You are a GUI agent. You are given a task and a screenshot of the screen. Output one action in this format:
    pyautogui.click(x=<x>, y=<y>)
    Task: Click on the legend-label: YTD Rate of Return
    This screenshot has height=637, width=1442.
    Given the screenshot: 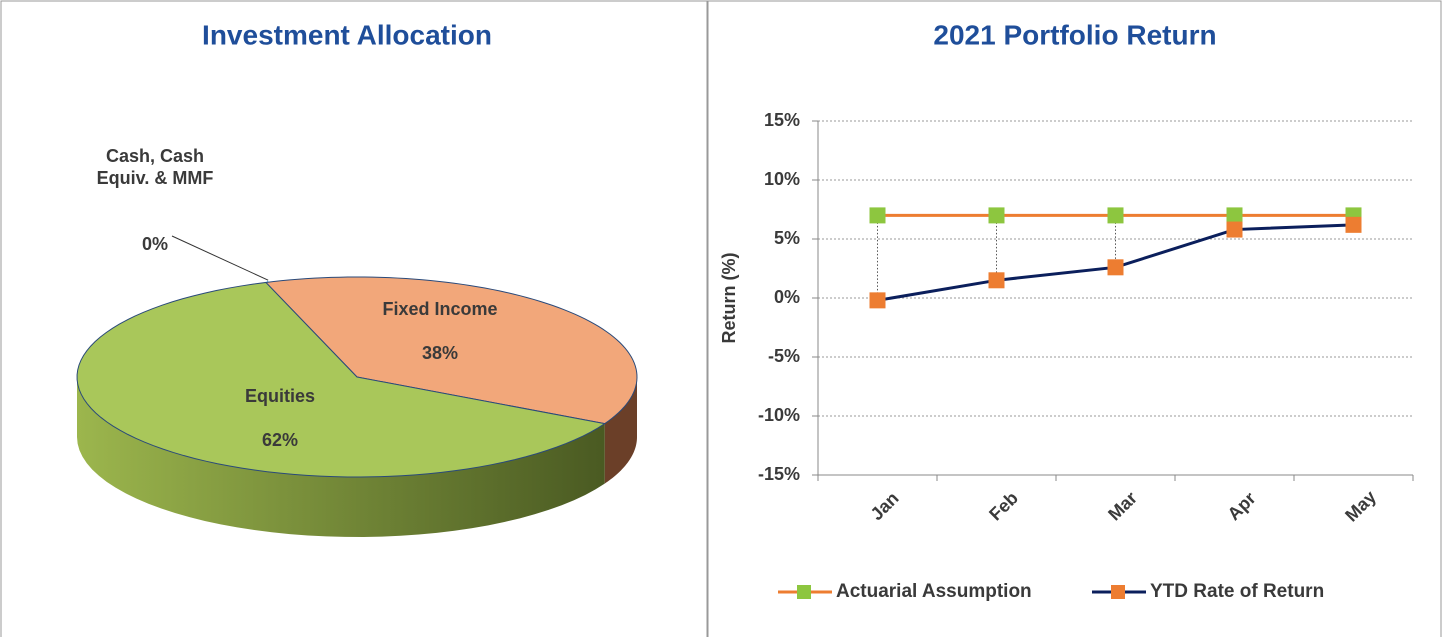 What is the action you would take?
    pyautogui.click(x=1237, y=591)
    